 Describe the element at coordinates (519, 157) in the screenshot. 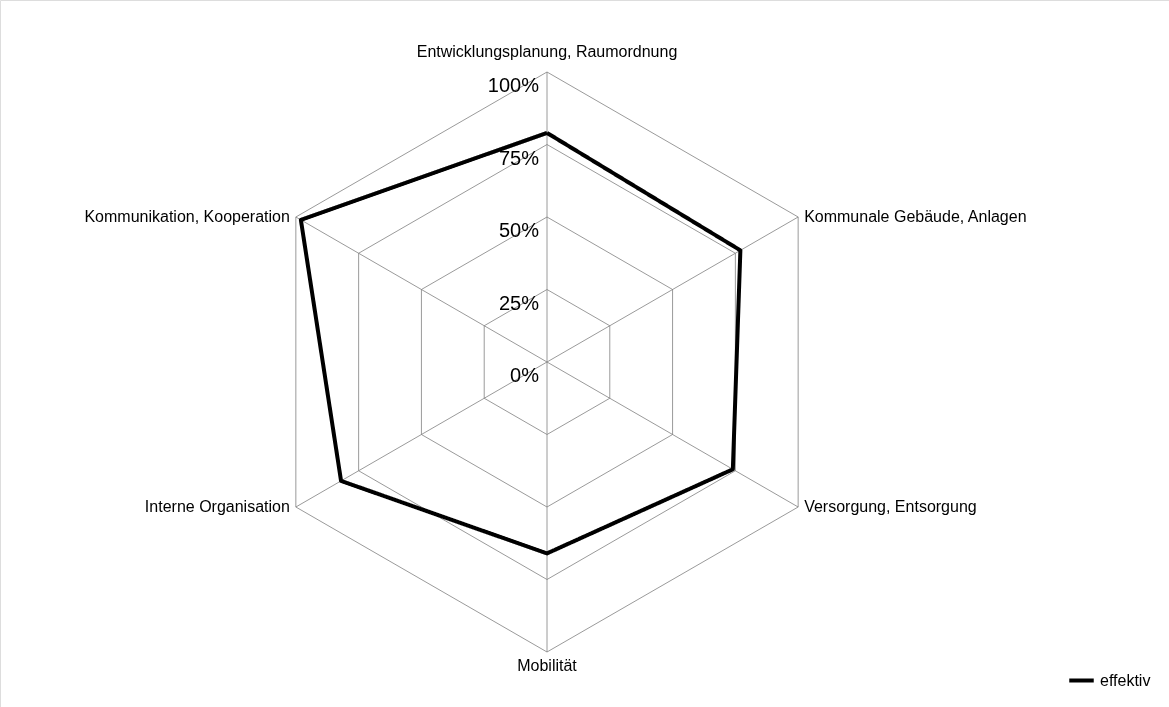

I see `y-tick-label: 75%` at that location.